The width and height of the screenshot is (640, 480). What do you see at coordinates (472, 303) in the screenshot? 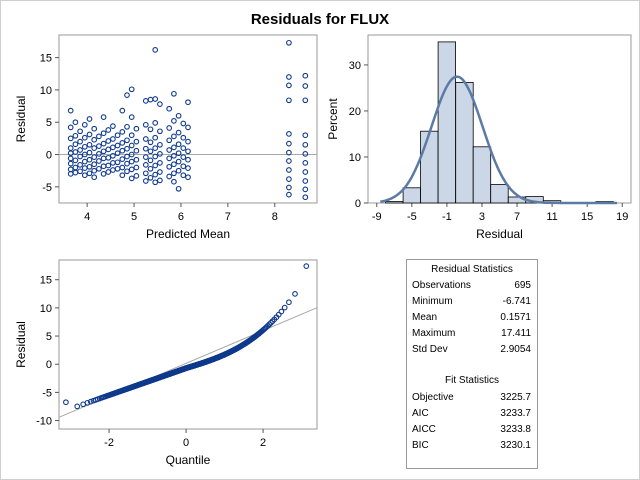
I see `stat-row: Minimum -6.741` at bounding box center [472, 303].